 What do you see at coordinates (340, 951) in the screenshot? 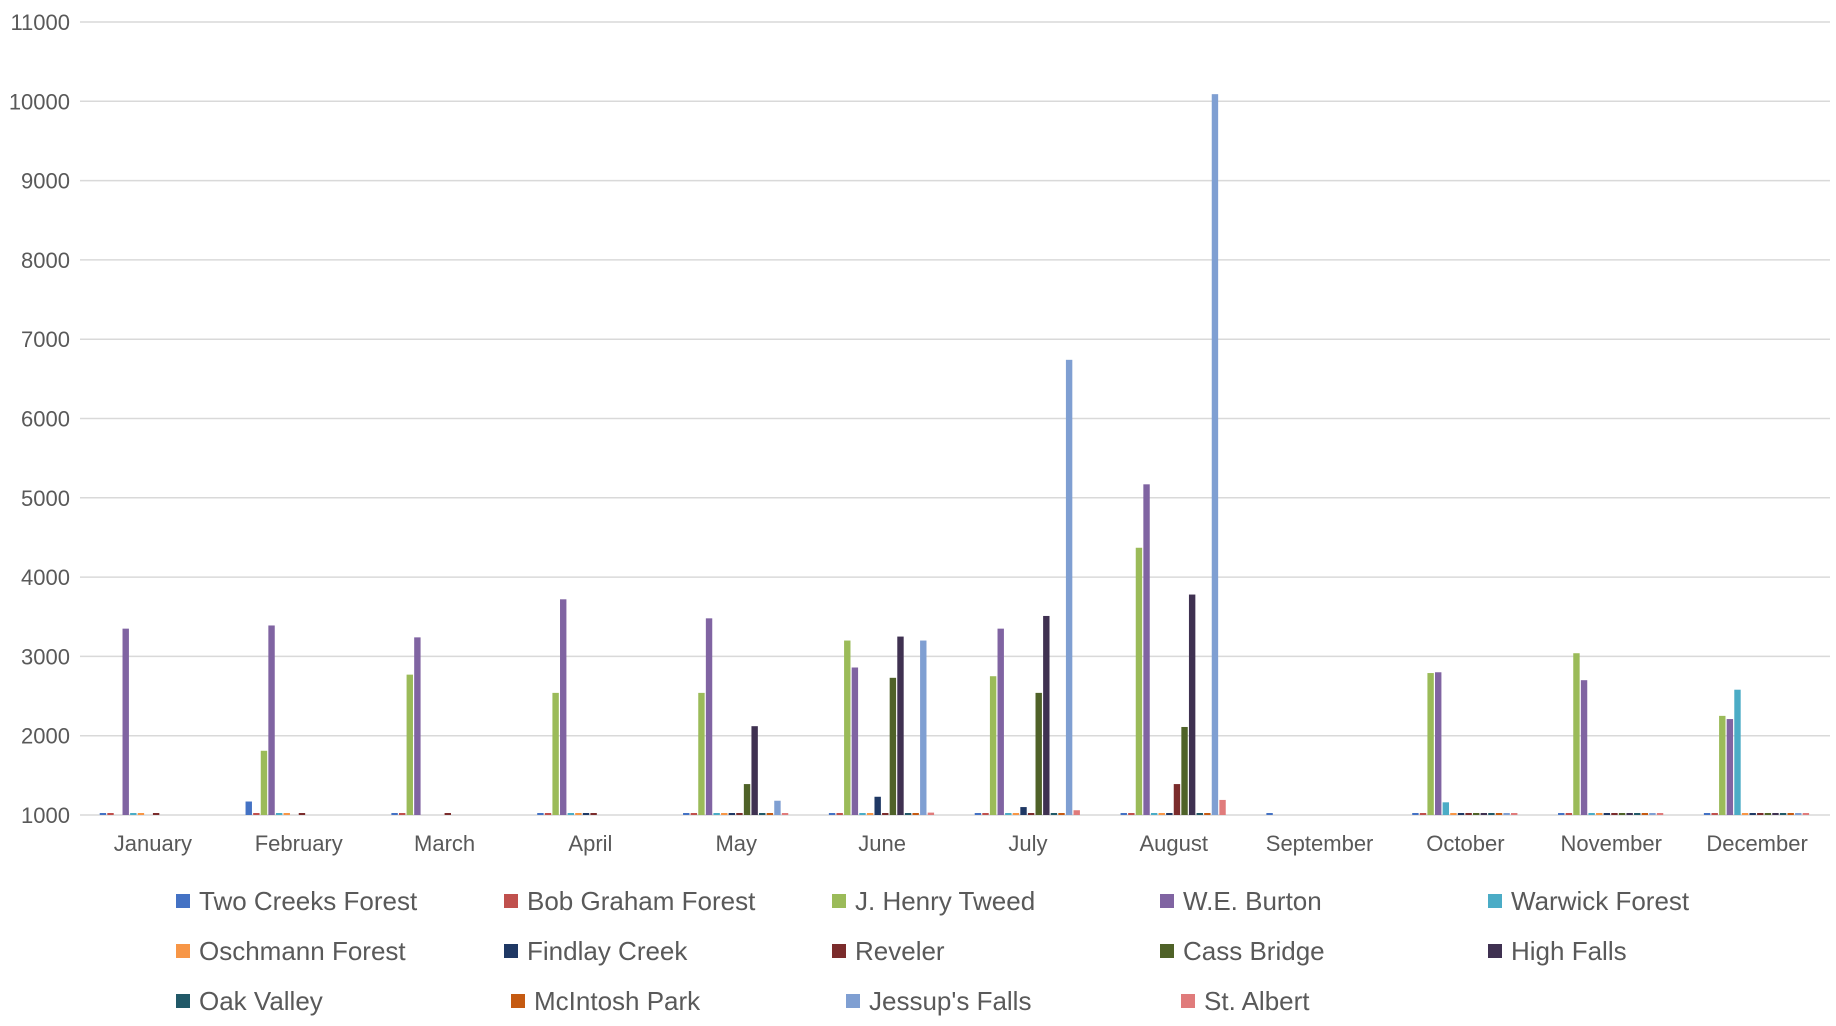
I see `legend-item: Oschmann Forest` at bounding box center [340, 951].